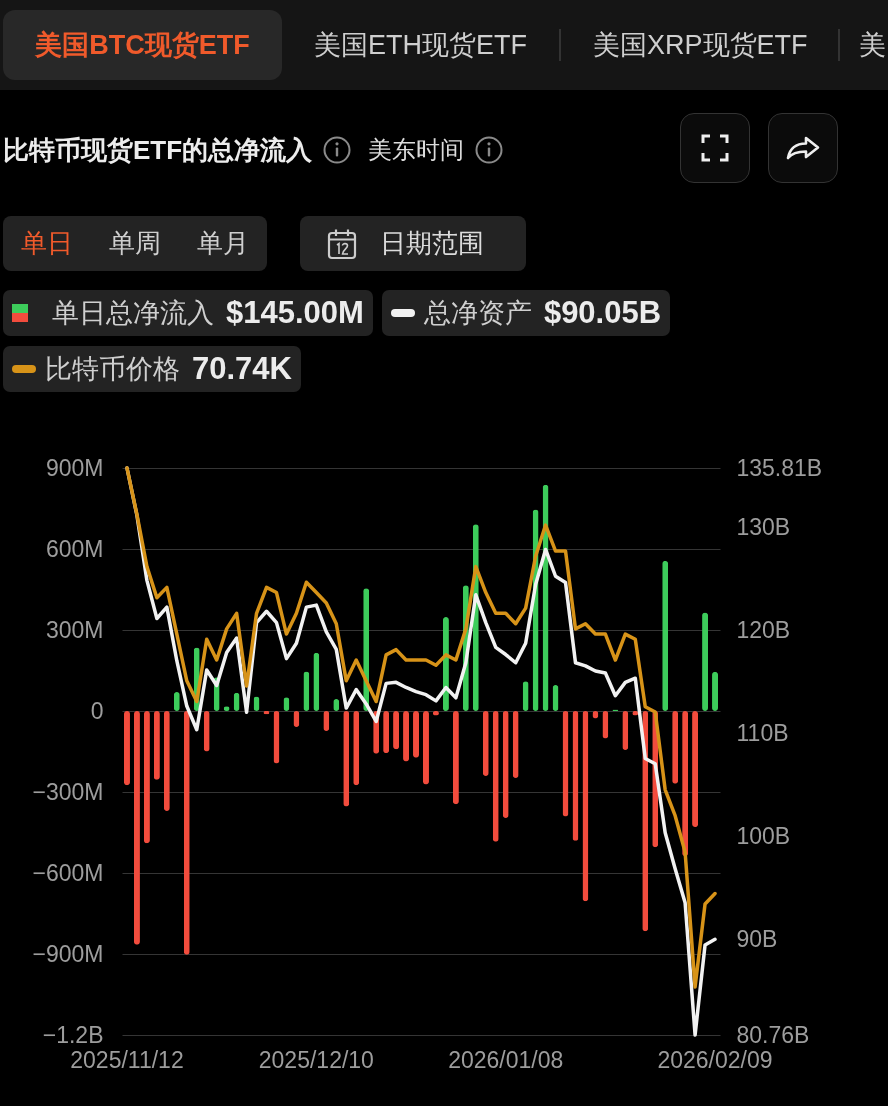 The height and width of the screenshot is (1106, 888). Describe the element at coordinates (757, 939) in the screenshot. I see `y2-tick-label: 90B` at that location.